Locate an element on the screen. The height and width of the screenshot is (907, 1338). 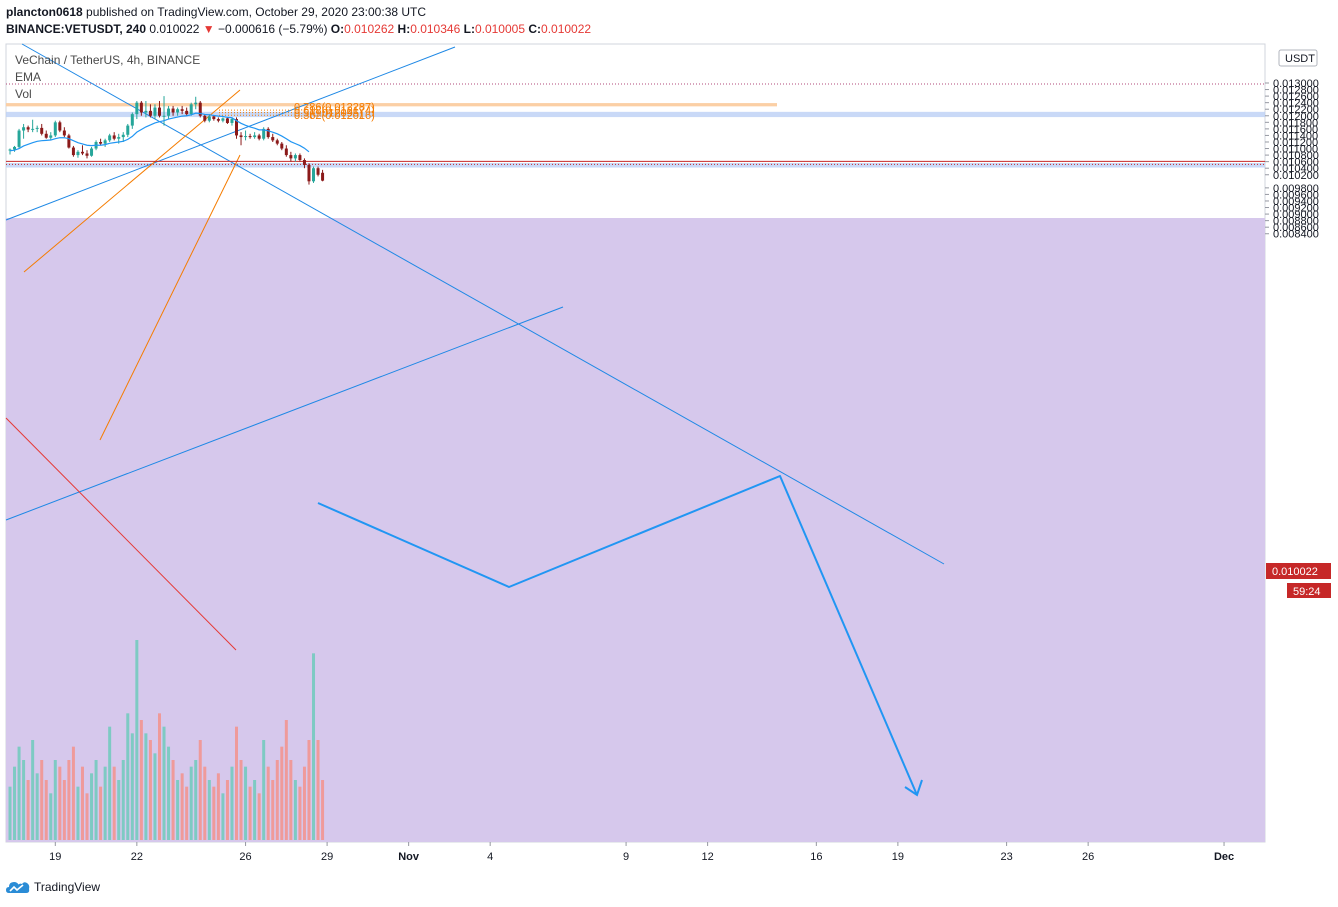
time-tick-label: 16 is located at coordinates (816, 857).